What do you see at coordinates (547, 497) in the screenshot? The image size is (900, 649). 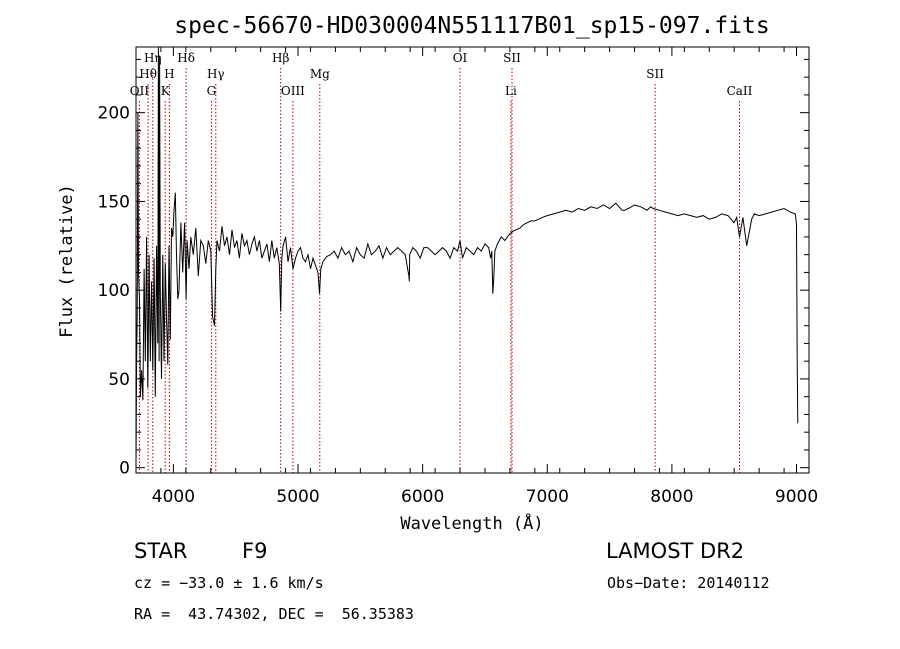 I see `x-tick-label: 7000` at bounding box center [547, 497].